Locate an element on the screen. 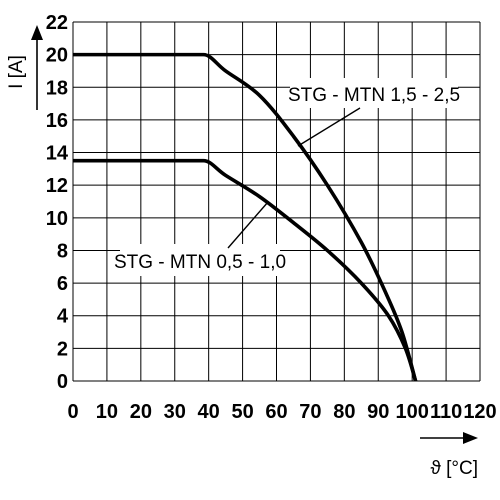 The width and height of the screenshot is (500, 500). x-tick-label: 30 is located at coordinates (175, 412).